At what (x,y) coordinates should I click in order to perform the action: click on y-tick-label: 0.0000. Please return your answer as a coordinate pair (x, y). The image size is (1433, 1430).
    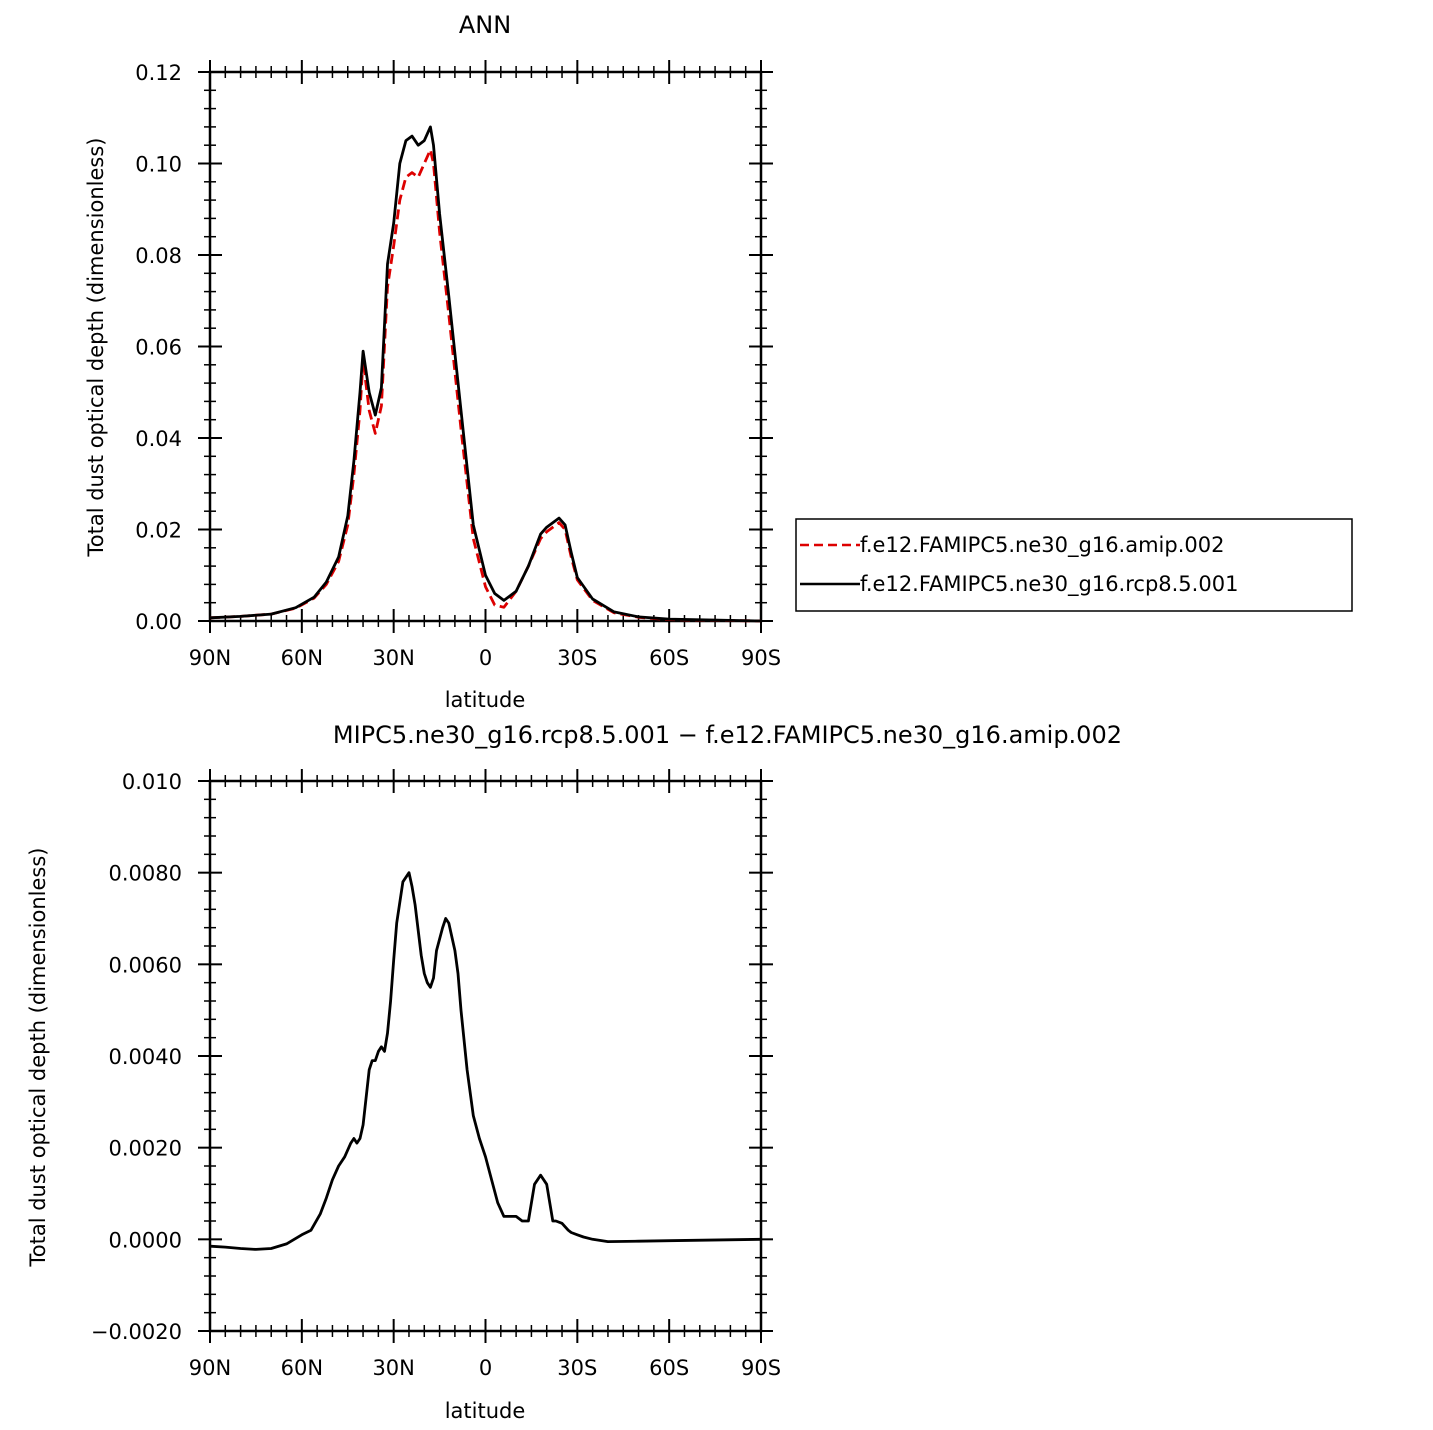
    Looking at the image, I should click on (145, 1240).